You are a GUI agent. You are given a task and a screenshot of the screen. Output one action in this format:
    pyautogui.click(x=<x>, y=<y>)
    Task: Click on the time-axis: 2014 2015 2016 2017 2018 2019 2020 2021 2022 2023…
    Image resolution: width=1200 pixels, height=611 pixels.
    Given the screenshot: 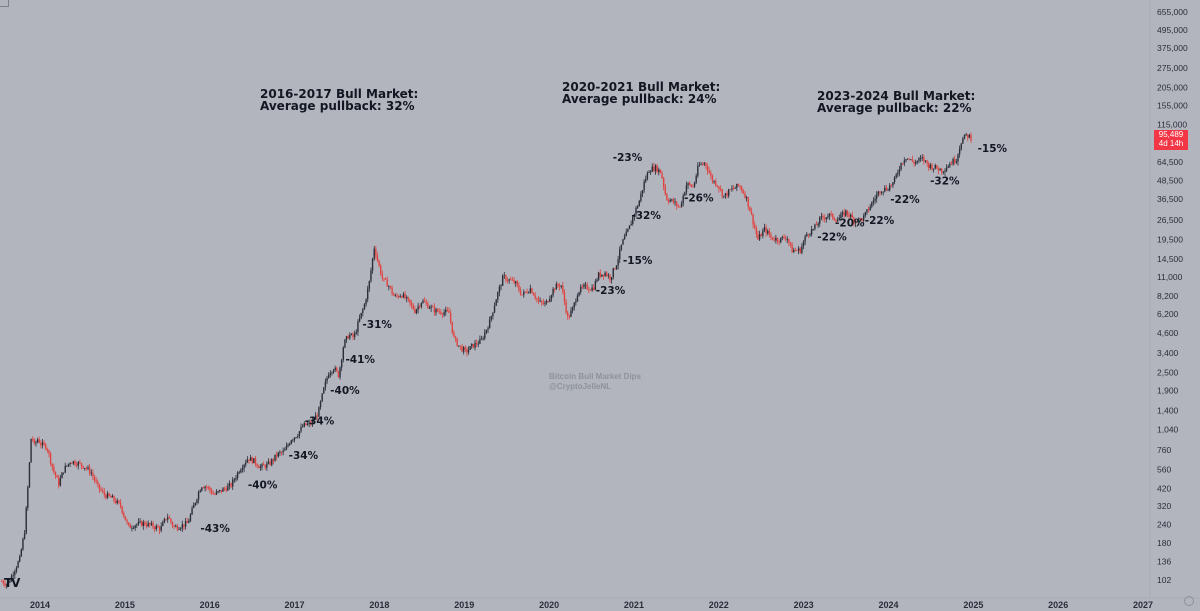 What is the action you would take?
    pyautogui.click(x=591, y=605)
    